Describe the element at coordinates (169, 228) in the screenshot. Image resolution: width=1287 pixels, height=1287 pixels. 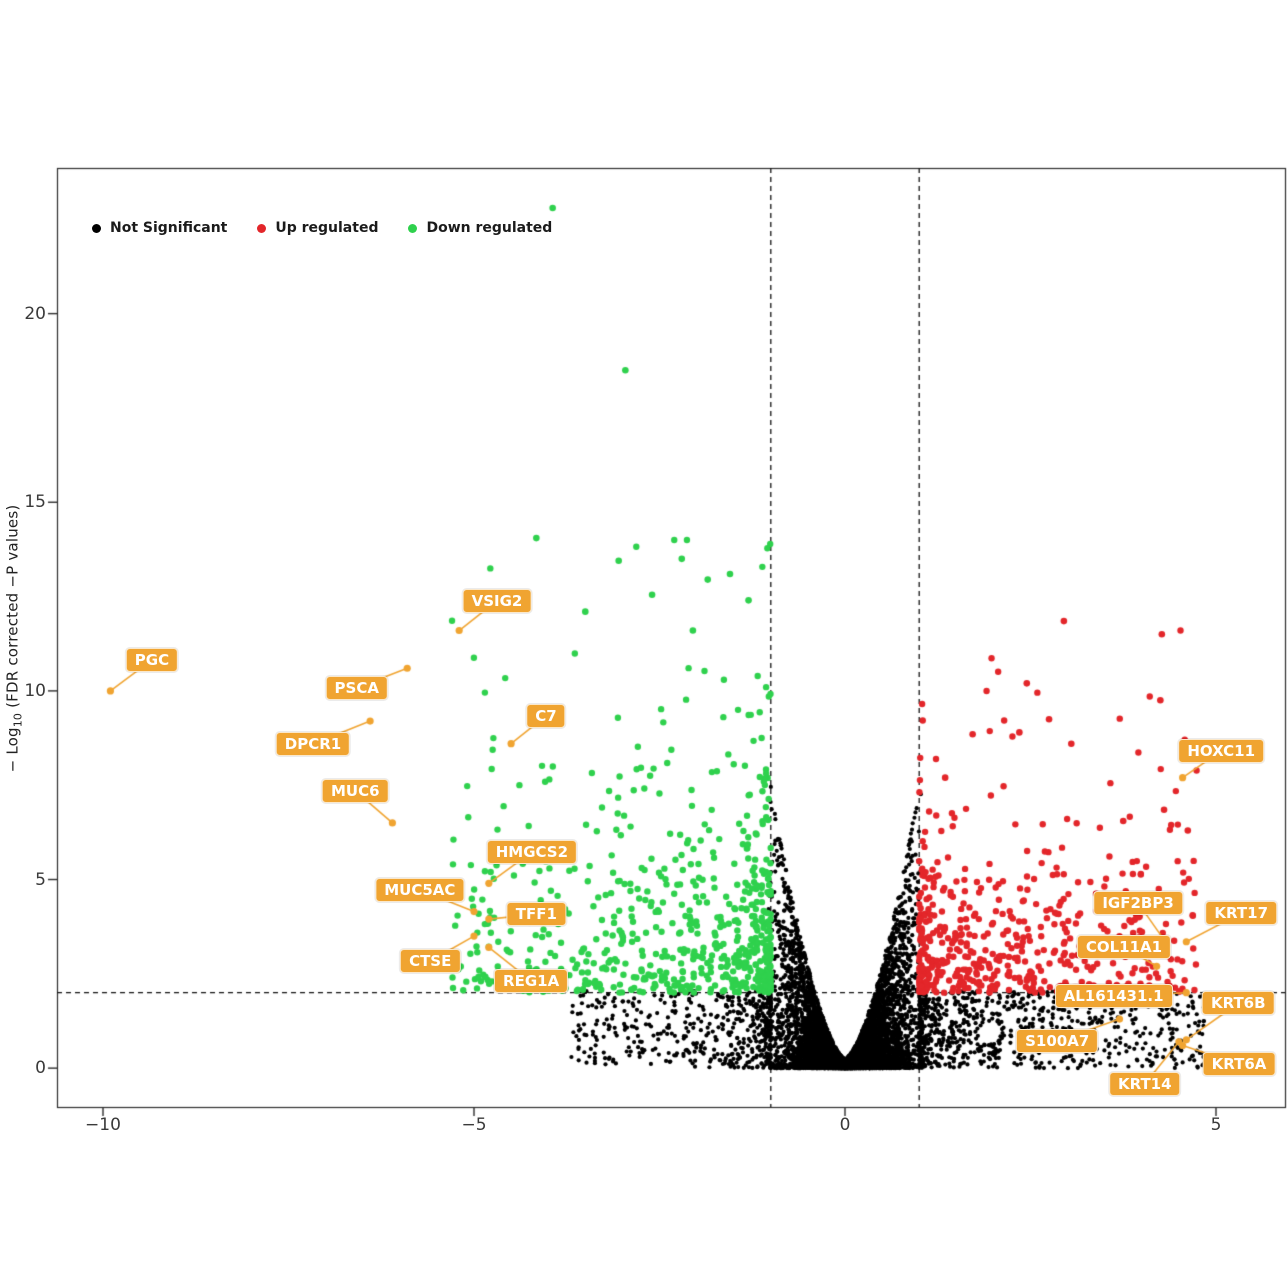
I see `legend-label-not-significant: Not Significant` at that location.